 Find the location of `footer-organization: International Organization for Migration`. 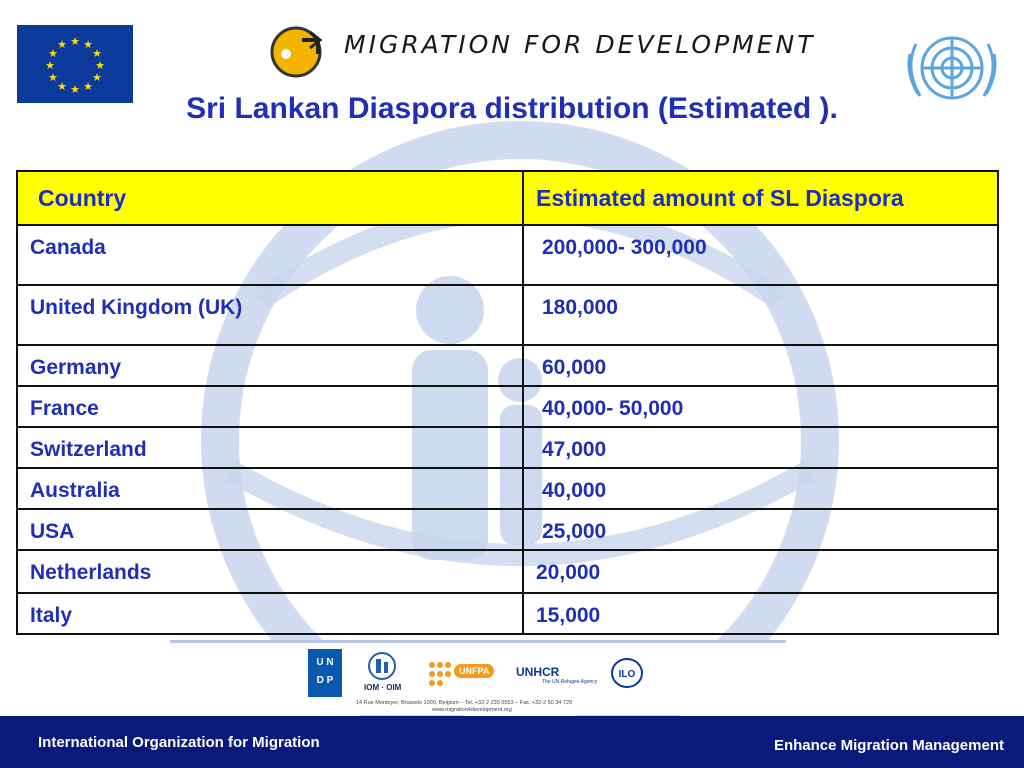

footer-organization: International Organization for Migration is located at coordinates (179, 742).